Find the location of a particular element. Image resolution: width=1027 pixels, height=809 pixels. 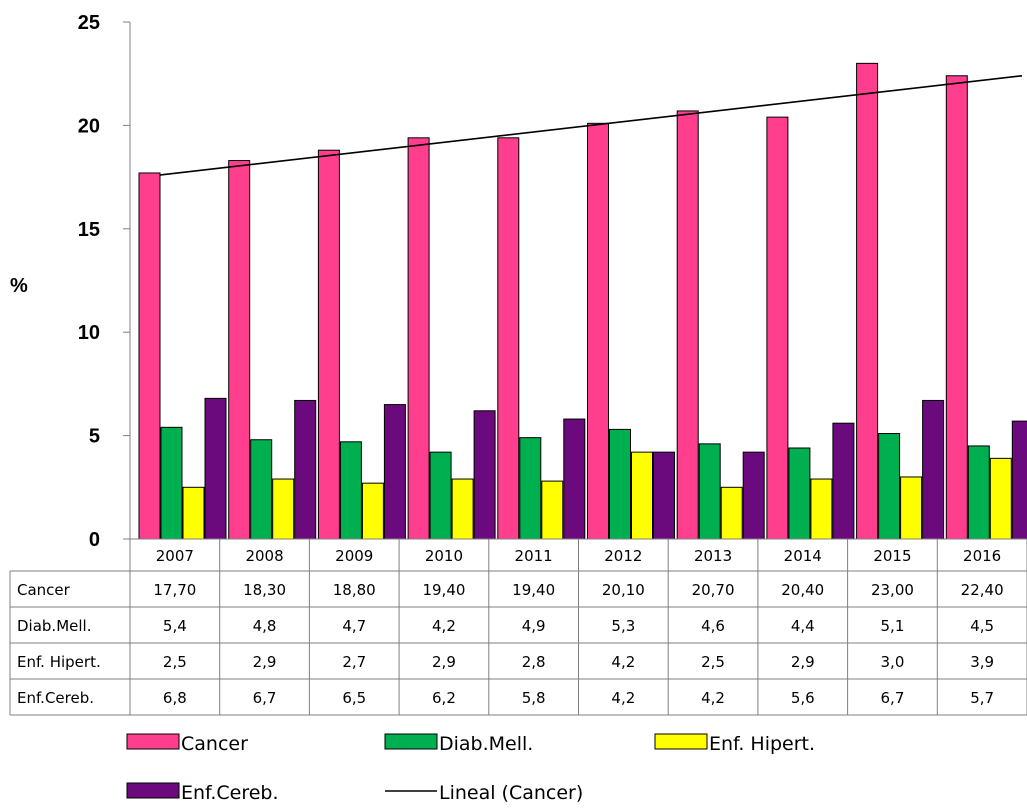

bar-enf-hipert-2011 is located at coordinates (552, 510).